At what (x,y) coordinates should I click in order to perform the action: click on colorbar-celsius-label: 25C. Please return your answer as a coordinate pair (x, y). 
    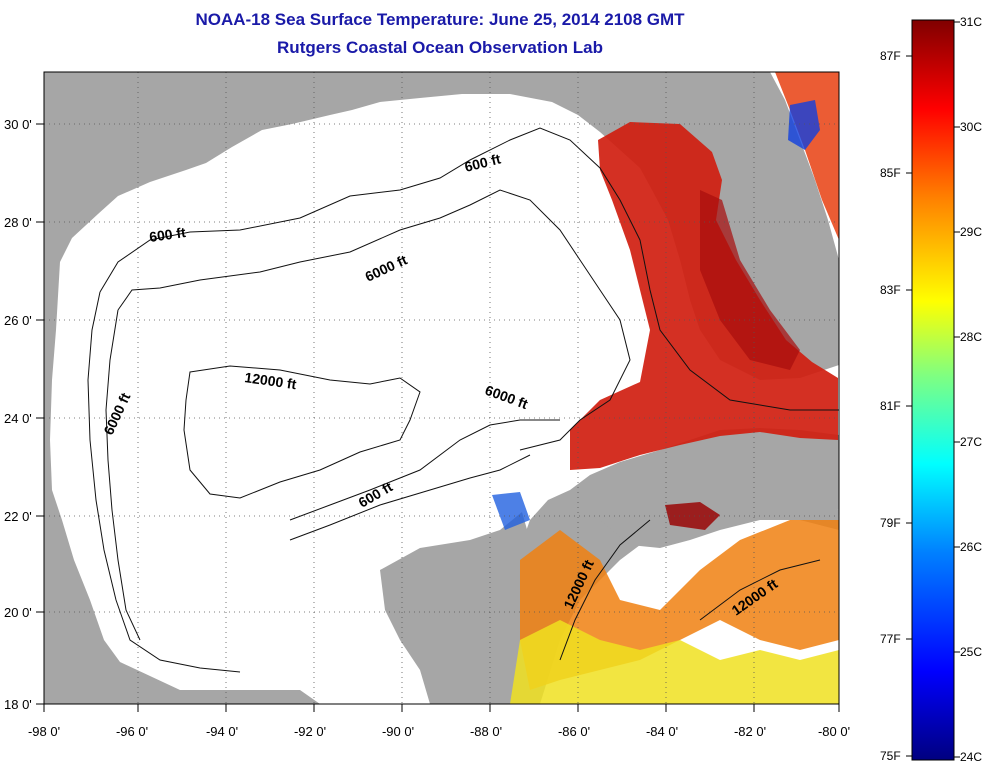
    Looking at the image, I should click on (971, 652).